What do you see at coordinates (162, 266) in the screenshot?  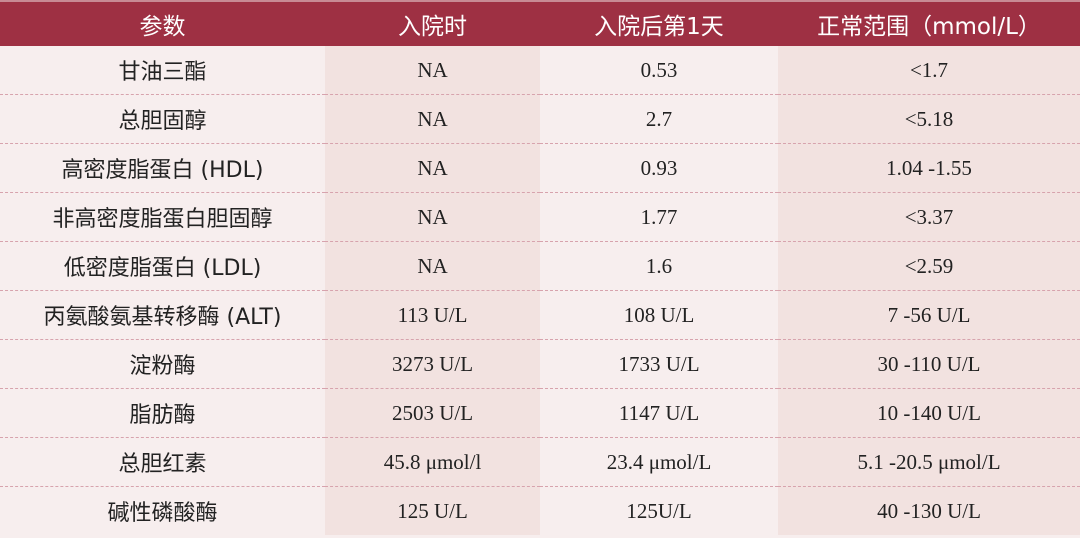 I see `parameter-cell: 低密度脂蛋白 (LDL)` at bounding box center [162, 266].